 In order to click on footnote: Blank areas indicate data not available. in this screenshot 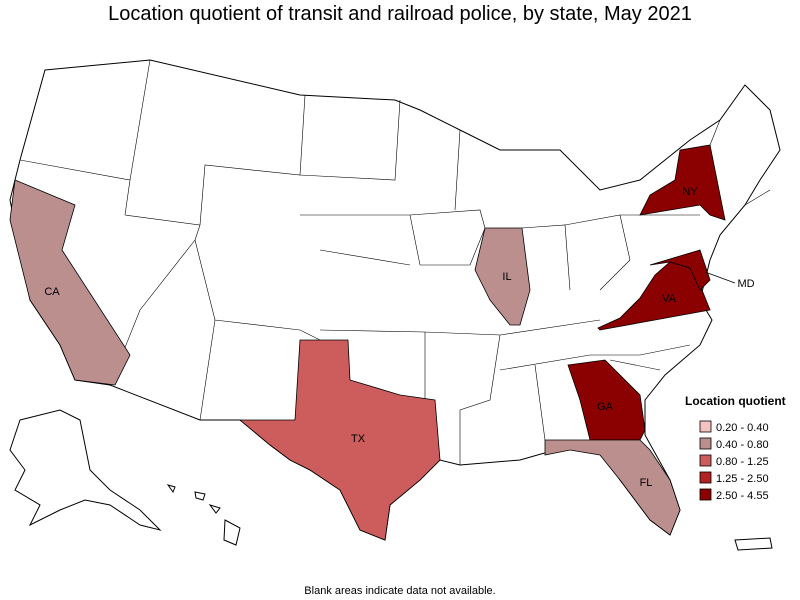, I will do `click(399, 591)`.